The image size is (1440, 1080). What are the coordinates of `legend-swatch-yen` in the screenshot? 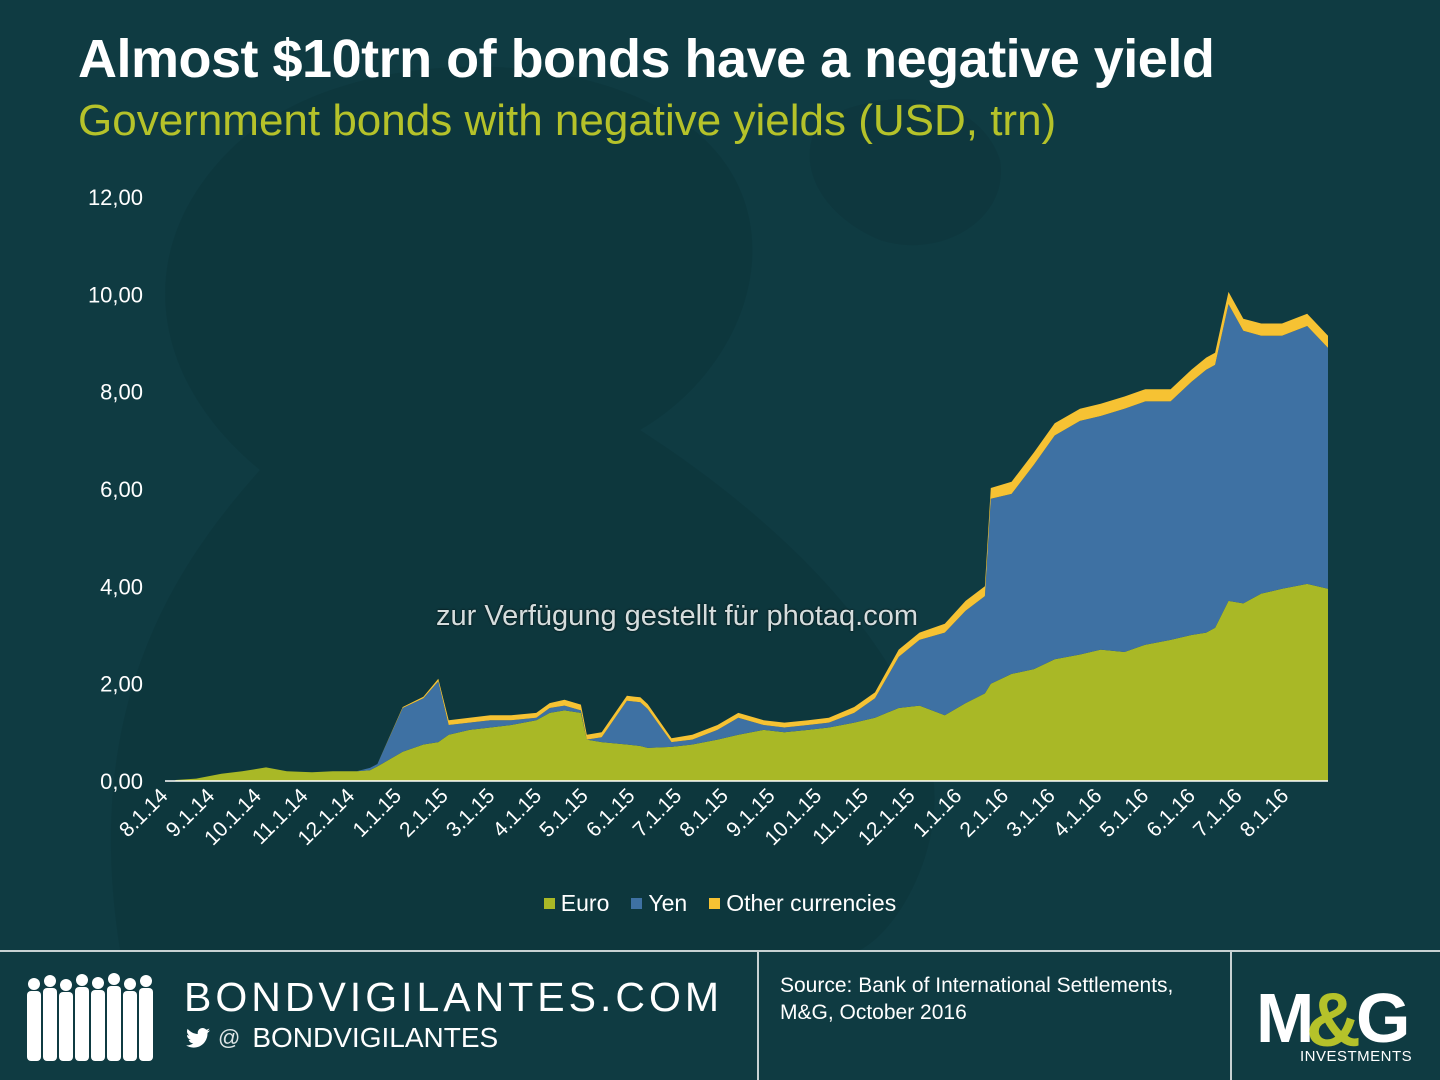 It's located at (637, 903).